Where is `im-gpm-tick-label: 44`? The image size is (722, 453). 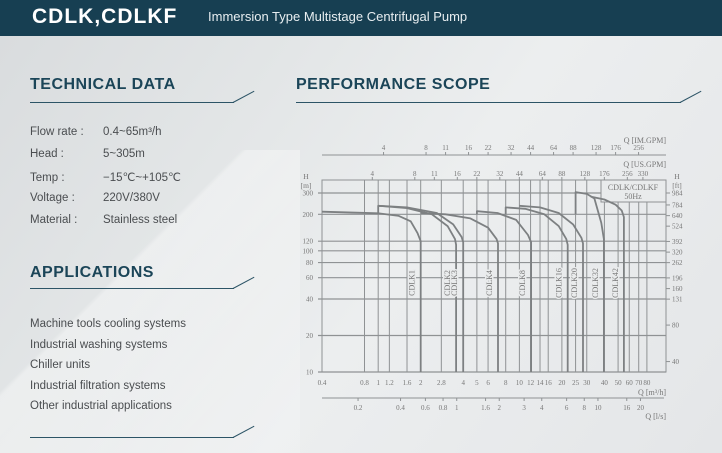
im-gpm-tick-label: 44 is located at coordinates (531, 148).